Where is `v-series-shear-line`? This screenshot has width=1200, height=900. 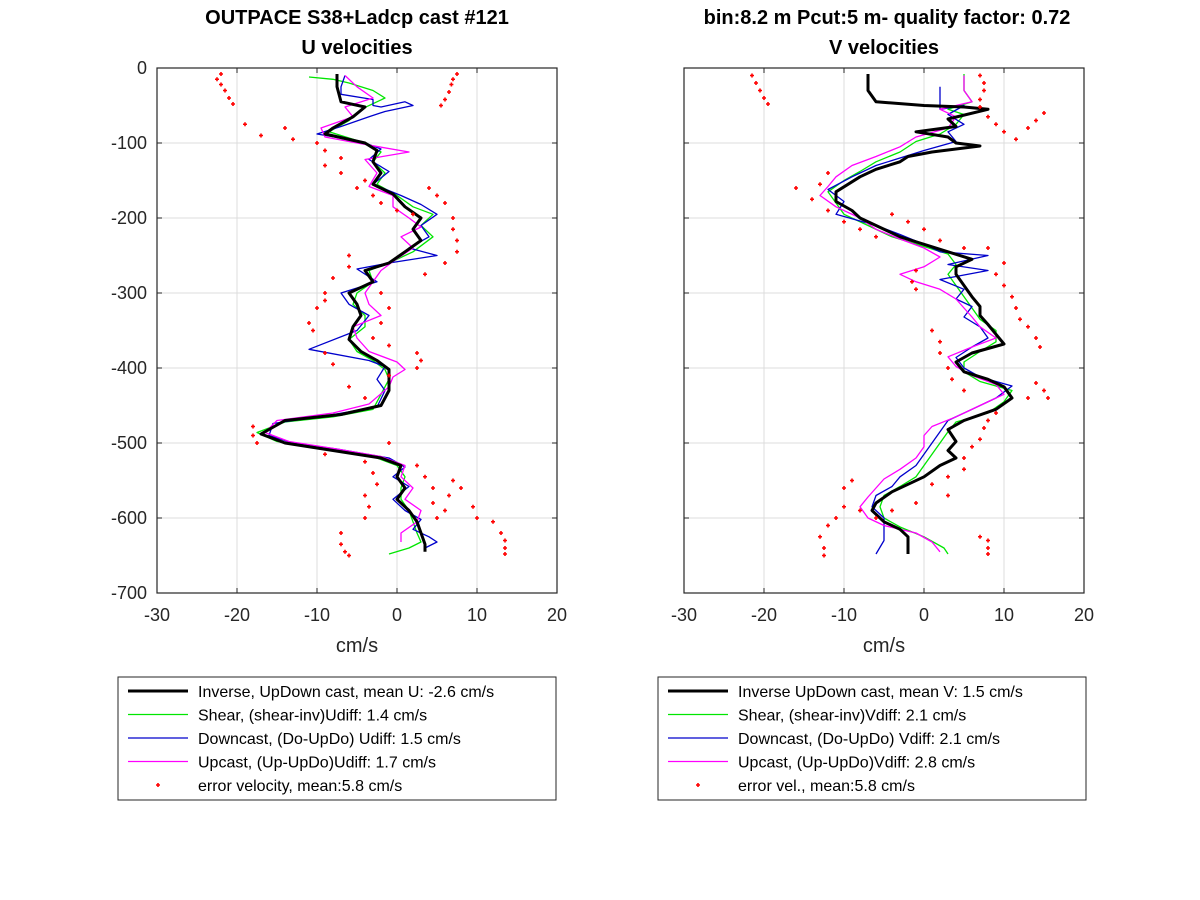
v-series-shear-line is located at coordinates (920, 314).